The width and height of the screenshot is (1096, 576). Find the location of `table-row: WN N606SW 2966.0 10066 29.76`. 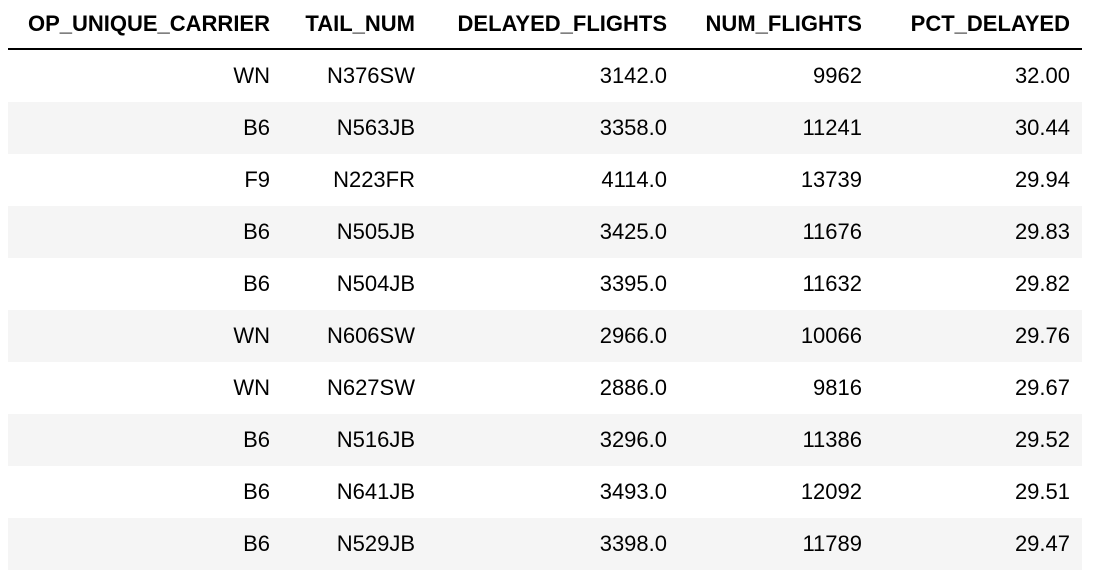

table-row: WN N606SW 2966.0 10066 29.76 is located at coordinates (545, 336).